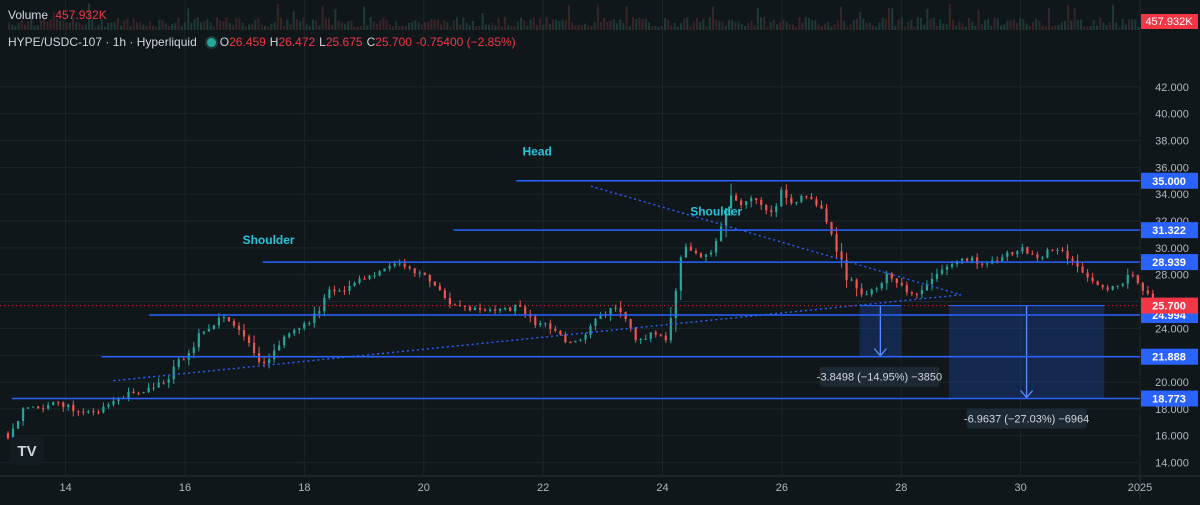 Image resolution: width=1200 pixels, height=505 pixels. I want to click on y-tick-label: 34.000, so click(1172, 195).